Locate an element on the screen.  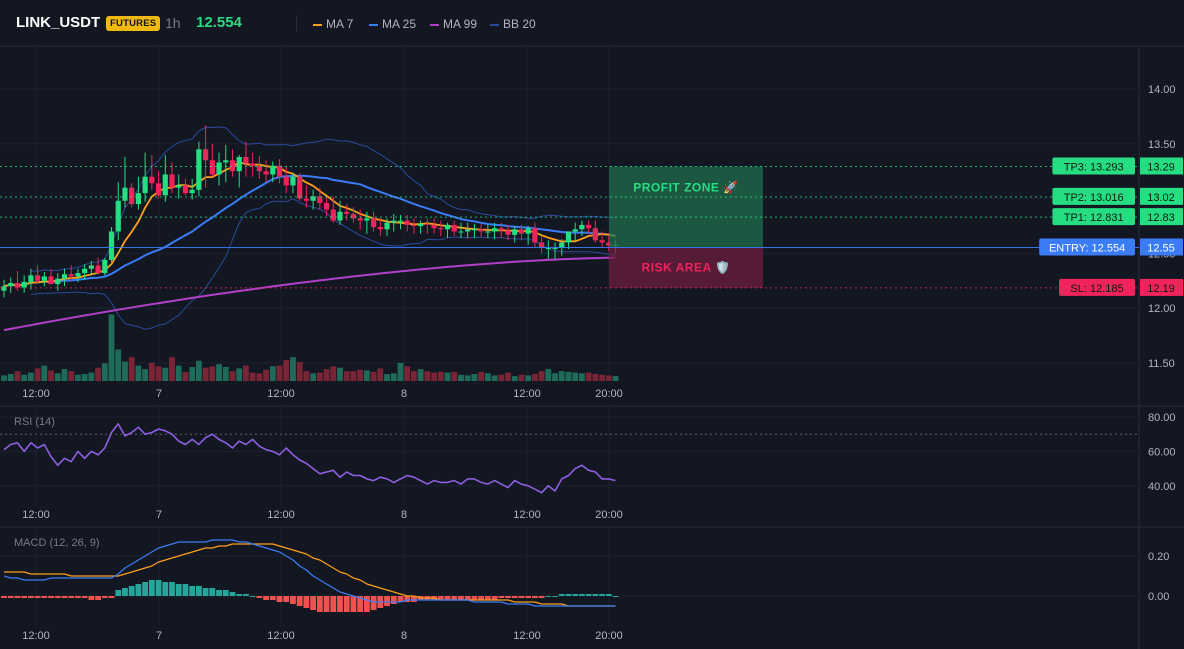
legend-ma99: MA 99 is located at coordinates (453, 24).